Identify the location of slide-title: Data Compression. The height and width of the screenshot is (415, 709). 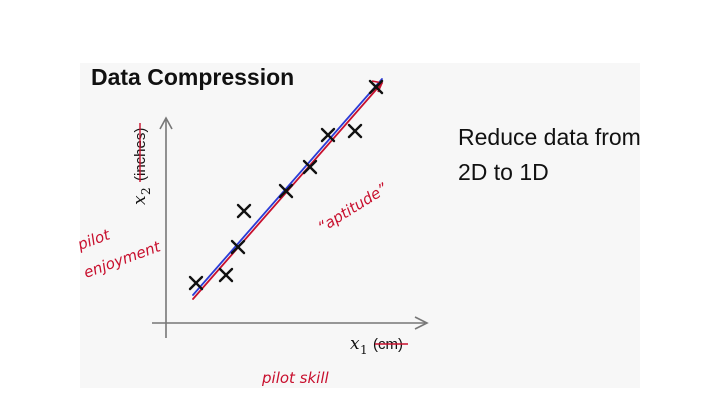
(193, 77).